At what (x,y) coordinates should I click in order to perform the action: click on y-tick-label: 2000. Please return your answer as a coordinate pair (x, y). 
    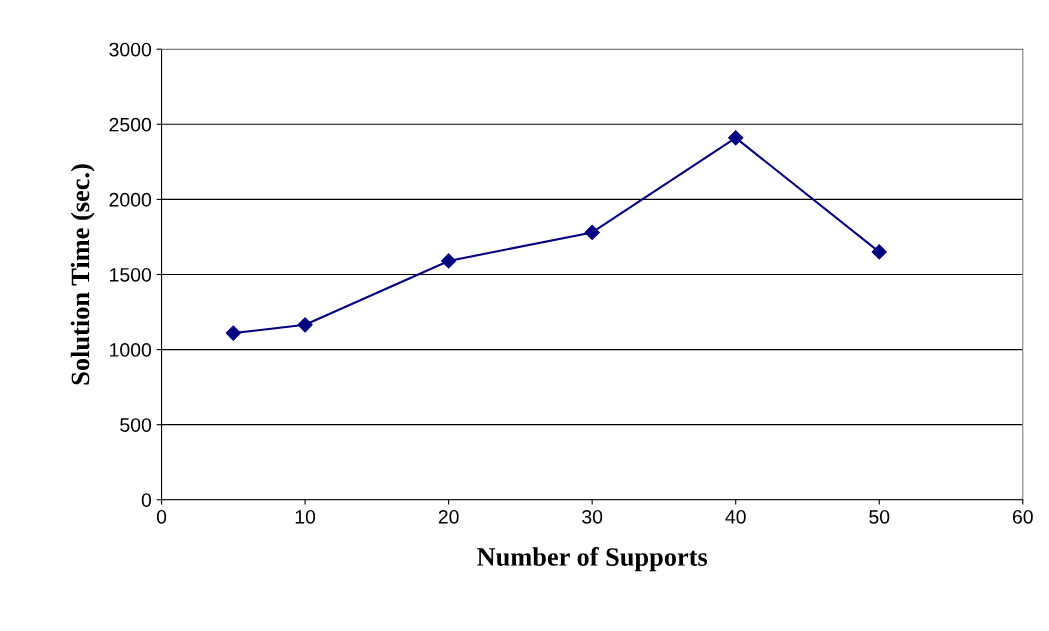
    Looking at the image, I should click on (130, 199).